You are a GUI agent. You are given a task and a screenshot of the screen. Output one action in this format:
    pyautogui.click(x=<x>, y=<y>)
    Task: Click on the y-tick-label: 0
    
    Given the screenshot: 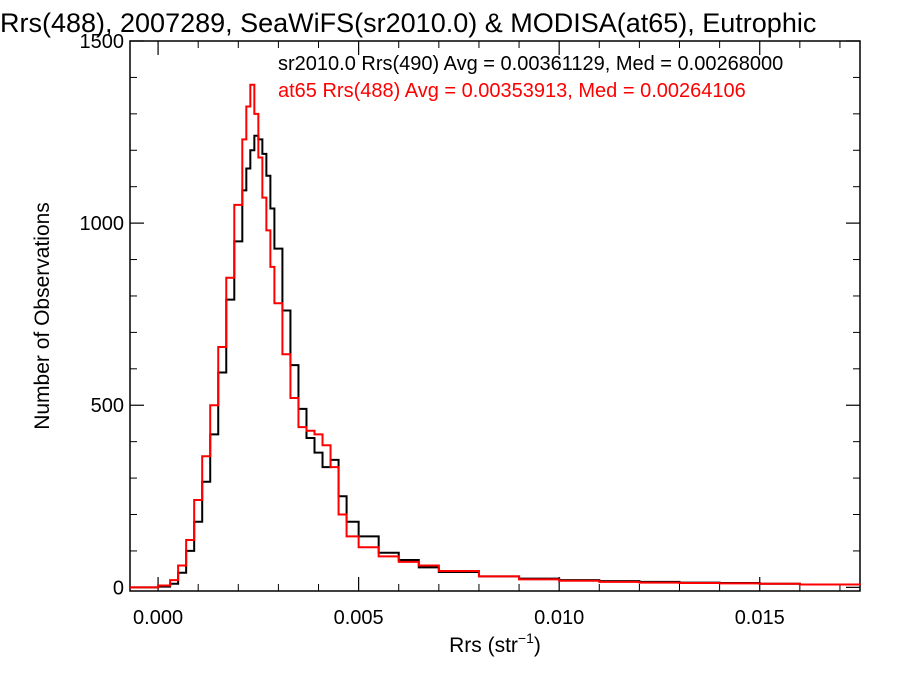 What is the action you would take?
    pyautogui.click(x=118, y=588)
    